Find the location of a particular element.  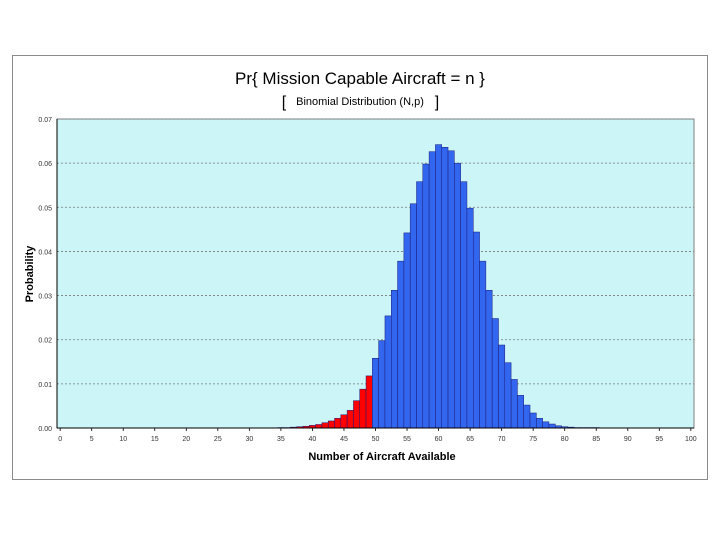

x-tick-label: 70 is located at coordinates (502, 439).